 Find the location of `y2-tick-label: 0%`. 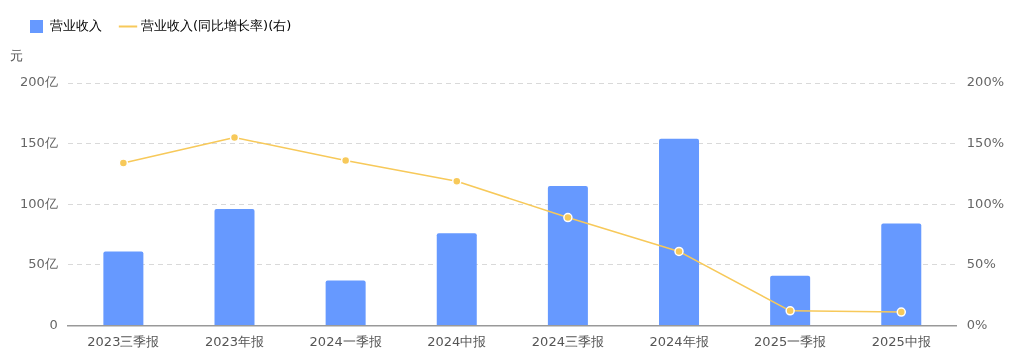

y2-tick-label: 0% is located at coordinates (977, 324).